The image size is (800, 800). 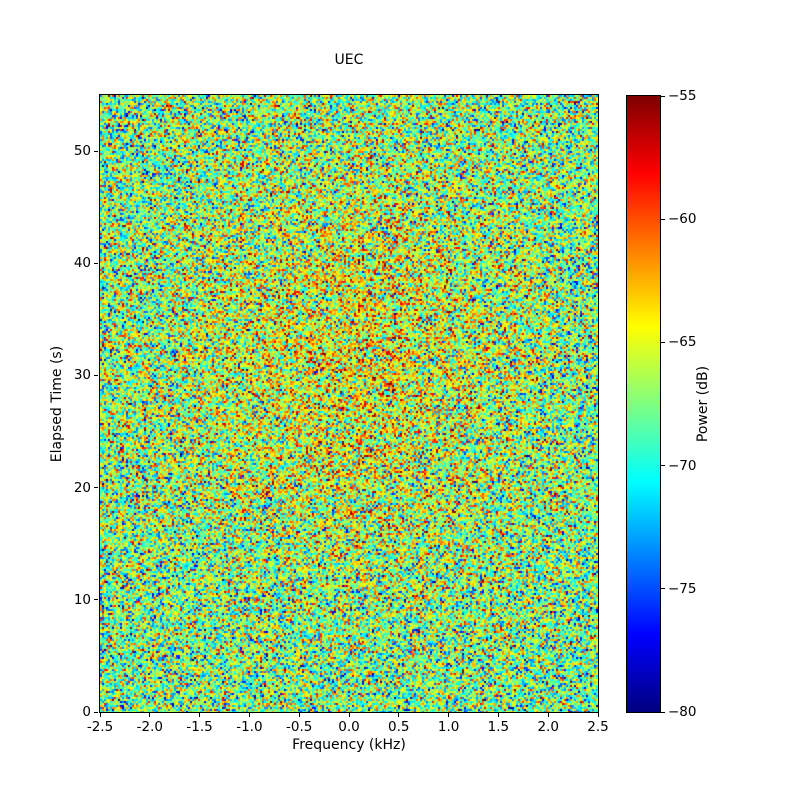 What do you see at coordinates (86, 712) in the screenshot?
I see `y-tick-label: 0` at bounding box center [86, 712].